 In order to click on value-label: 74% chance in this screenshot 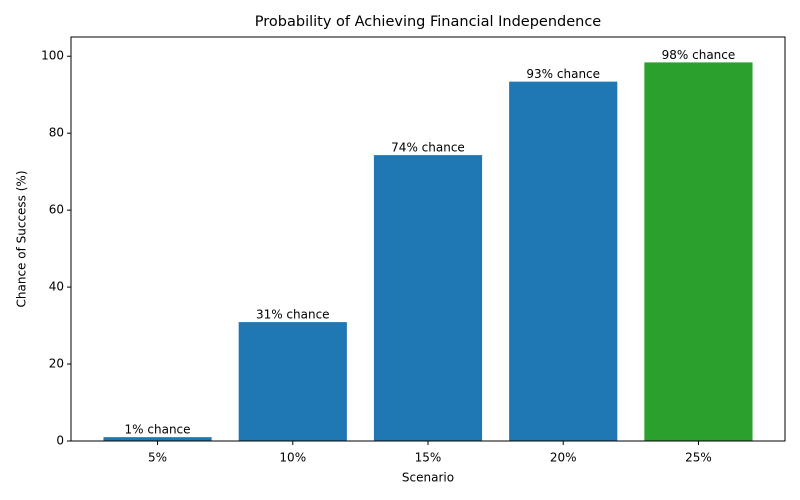, I will do `click(428, 148)`.